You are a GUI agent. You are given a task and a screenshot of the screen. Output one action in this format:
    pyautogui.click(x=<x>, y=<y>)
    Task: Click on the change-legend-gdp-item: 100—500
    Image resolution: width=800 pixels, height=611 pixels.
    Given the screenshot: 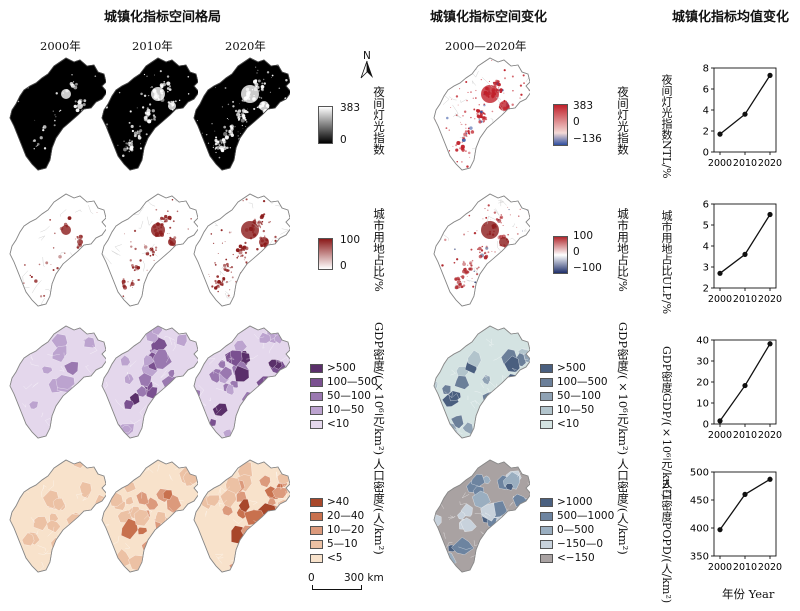 What is the action you would take?
    pyautogui.click(x=574, y=382)
    